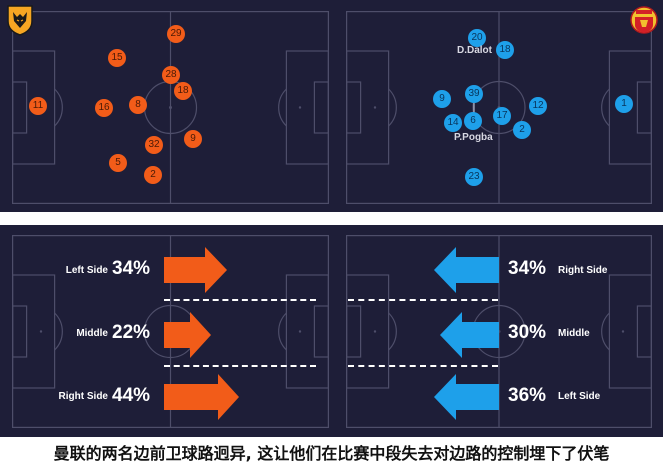 This screenshot has width=663, height=471. I want to click on wolves-player-5: 5, so click(118, 163).